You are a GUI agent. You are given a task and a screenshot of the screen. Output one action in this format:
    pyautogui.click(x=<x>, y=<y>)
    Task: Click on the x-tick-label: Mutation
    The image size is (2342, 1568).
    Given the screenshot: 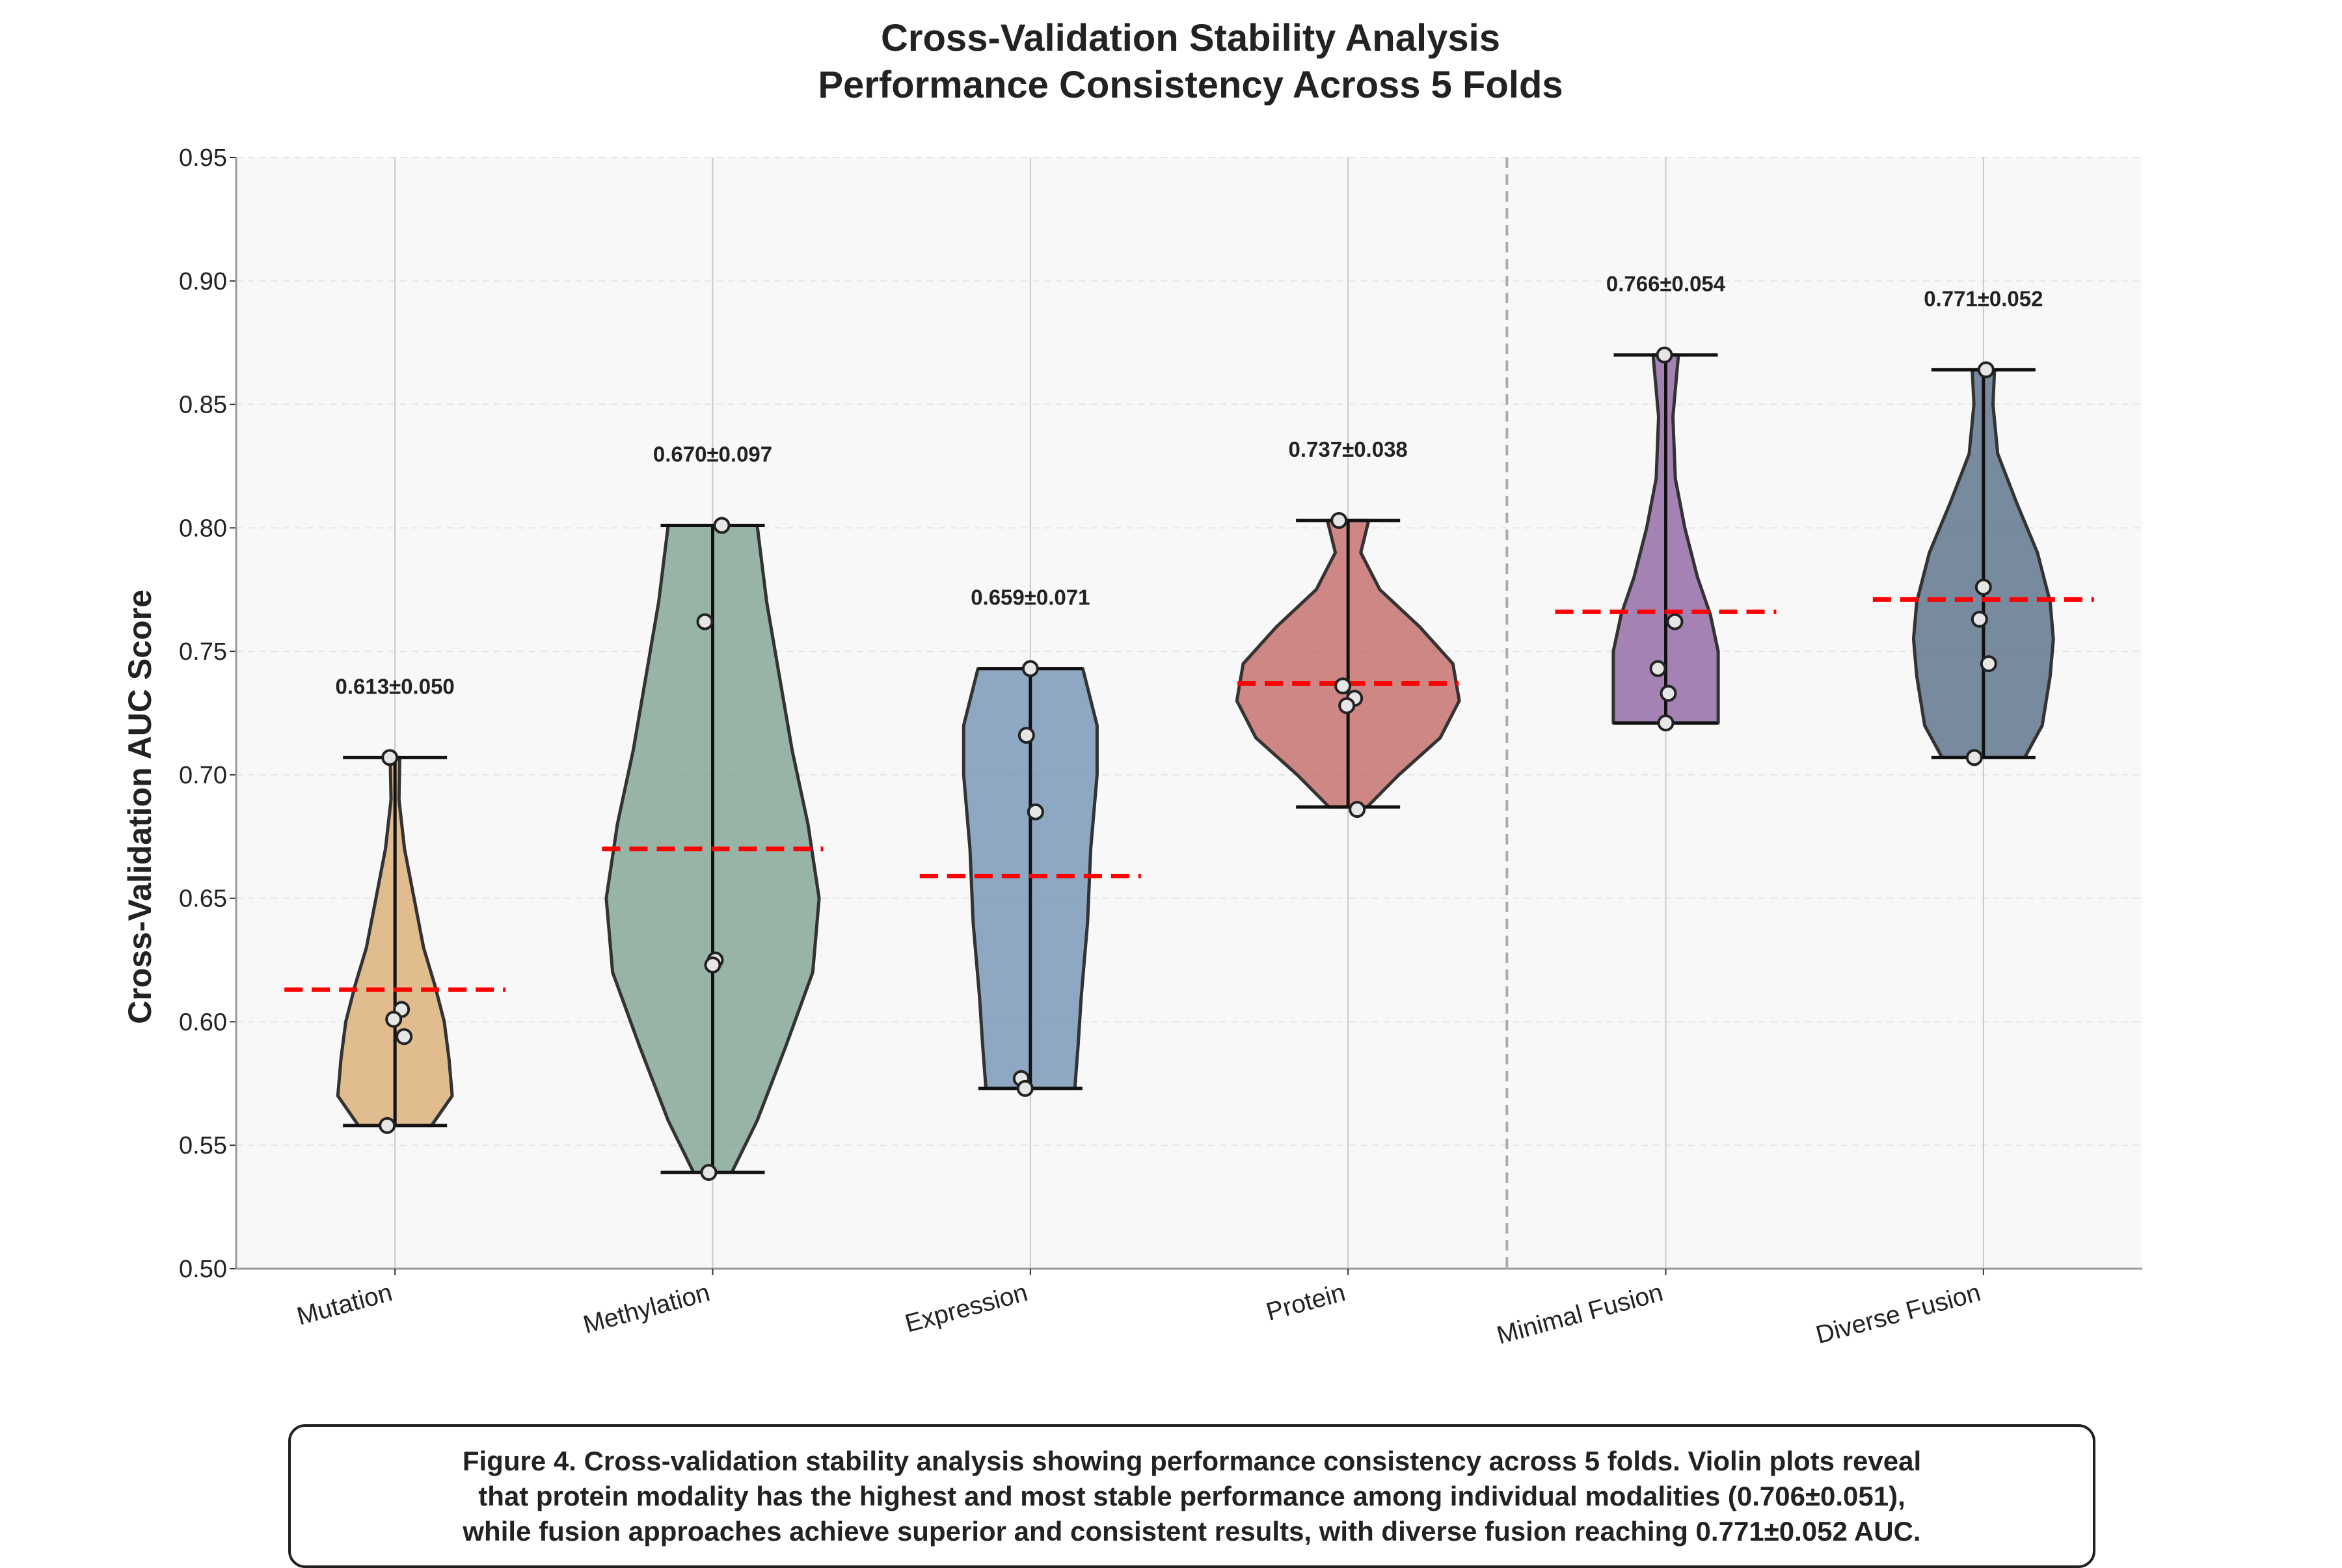 What is the action you would take?
    pyautogui.click(x=345, y=1305)
    